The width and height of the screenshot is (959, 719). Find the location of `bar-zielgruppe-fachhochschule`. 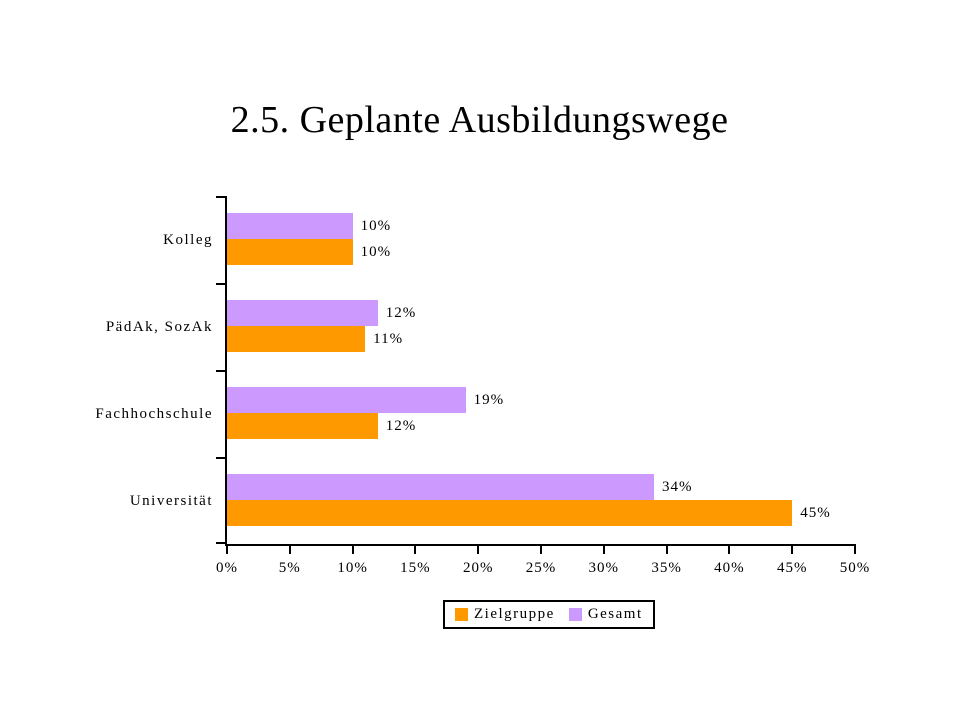

bar-zielgruppe-fachhochschule is located at coordinates (302, 426).